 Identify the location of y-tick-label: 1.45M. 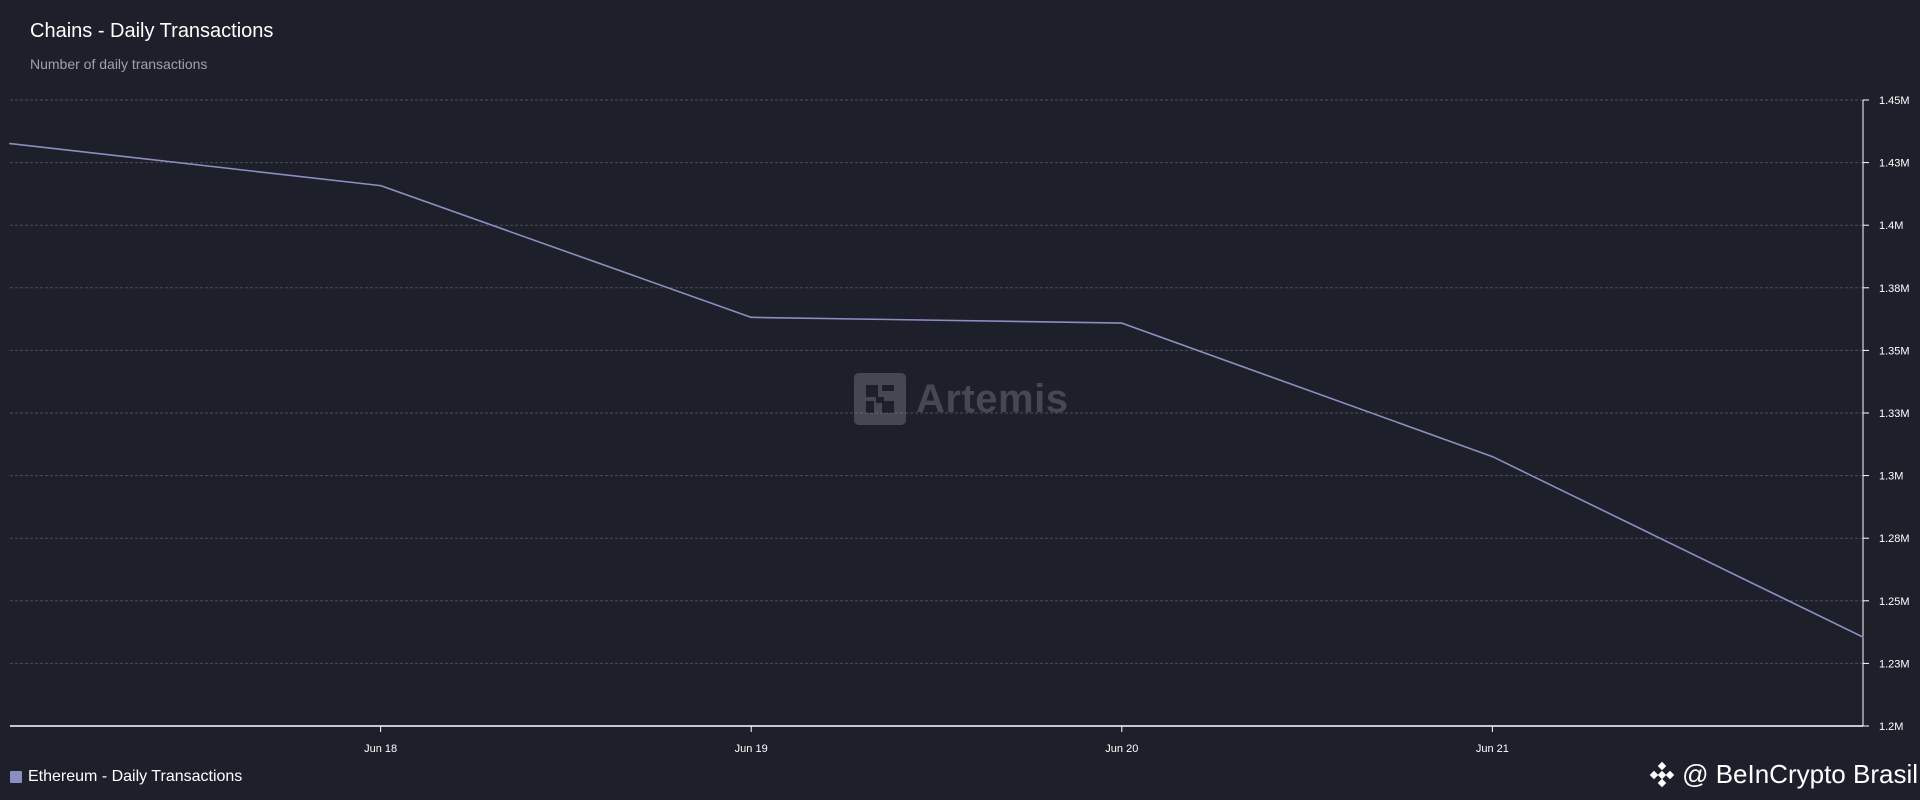
(1894, 101).